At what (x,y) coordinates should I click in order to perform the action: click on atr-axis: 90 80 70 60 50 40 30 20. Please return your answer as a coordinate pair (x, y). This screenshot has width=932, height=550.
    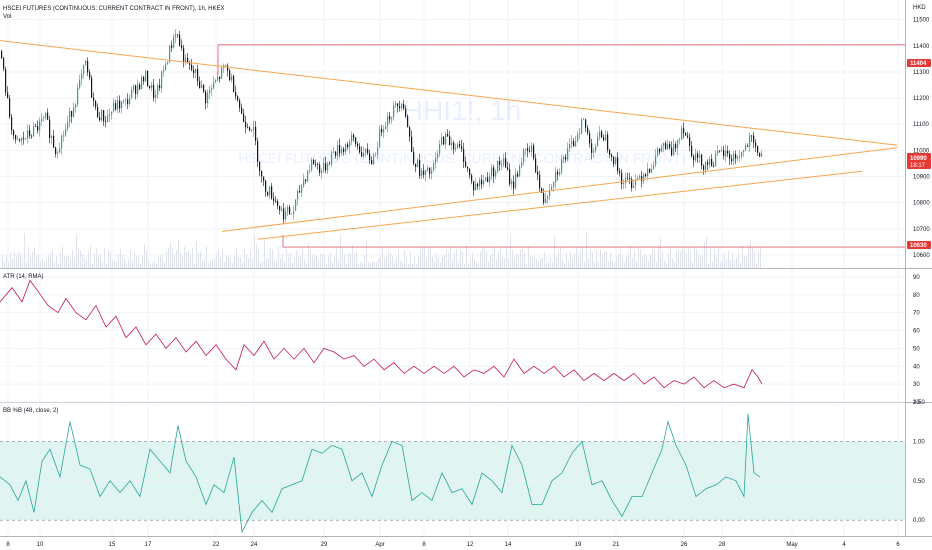
    Looking at the image, I should click on (916, 340).